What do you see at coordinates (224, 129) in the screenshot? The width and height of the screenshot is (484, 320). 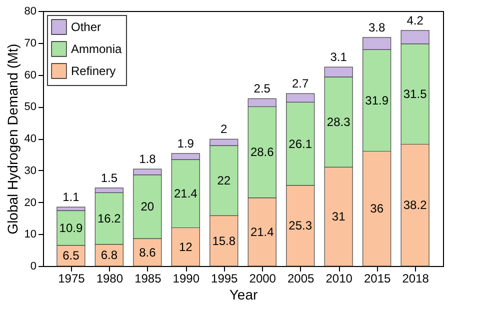 I see `data-label: 2` at bounding box center [224, 129].